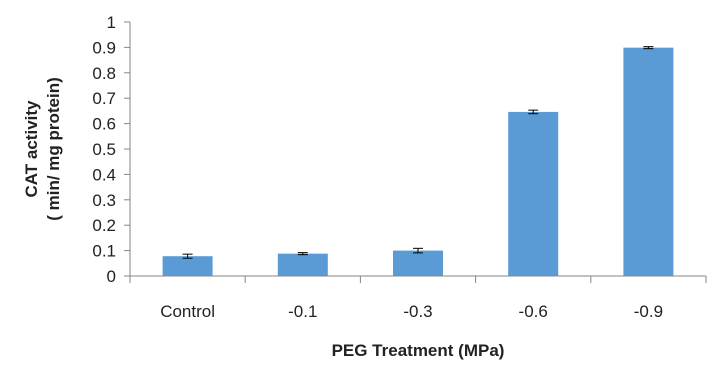  I want to click on y-tick-label: 0.4, so click(104, 174).